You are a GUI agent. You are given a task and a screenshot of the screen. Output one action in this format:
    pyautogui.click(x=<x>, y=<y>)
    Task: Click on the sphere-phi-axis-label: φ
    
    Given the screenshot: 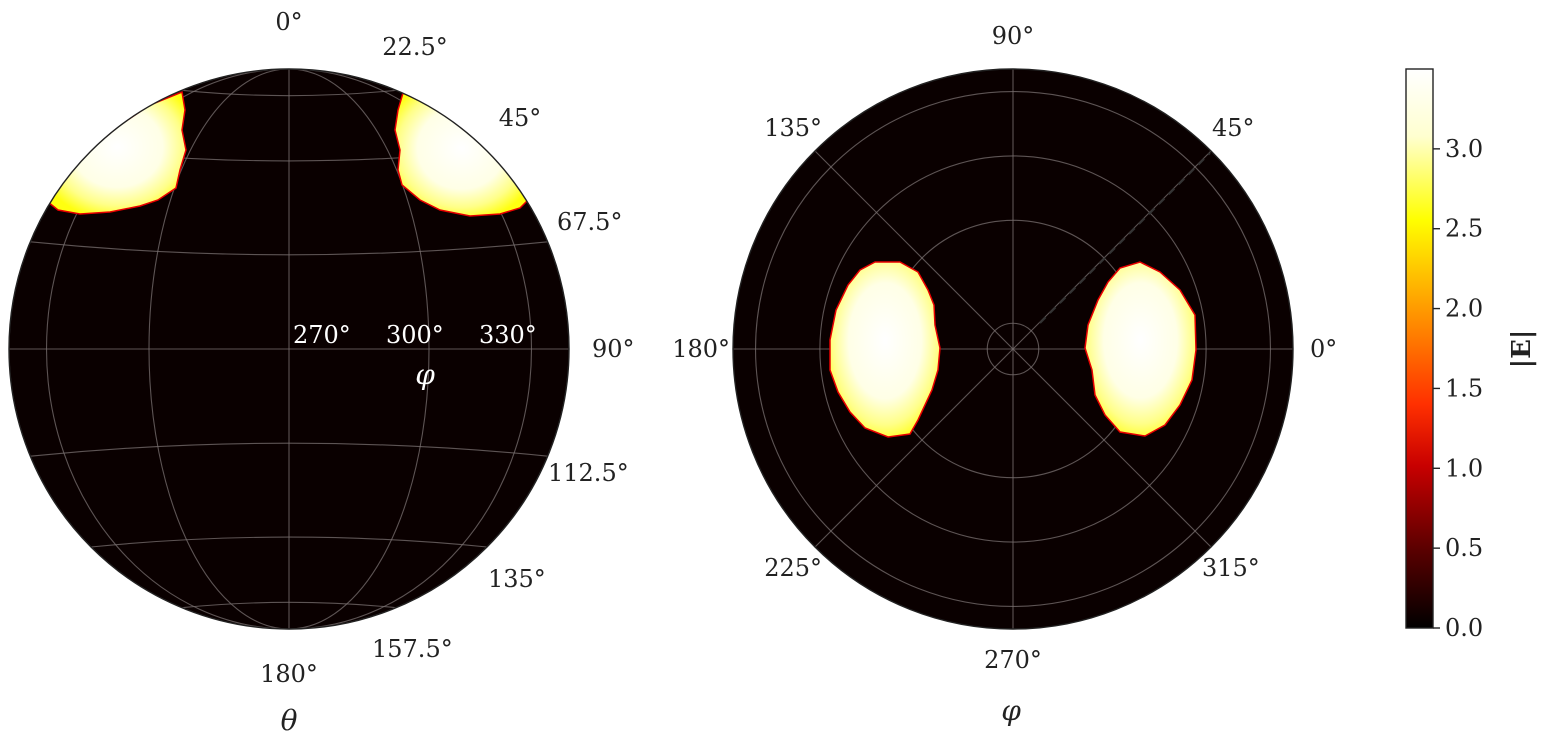 What is the action you would take?
    pyautogui.click(x=425, y=374)
    